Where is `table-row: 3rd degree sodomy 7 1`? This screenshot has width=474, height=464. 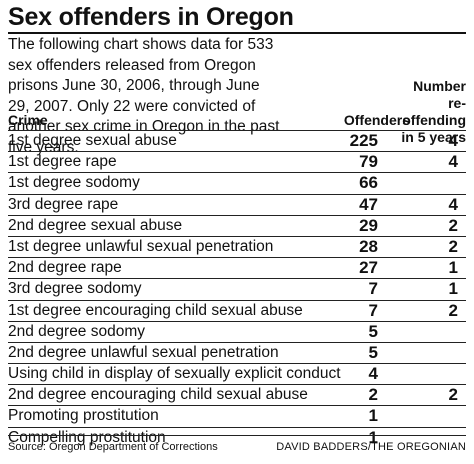 table-row: 3rd degree sodomy 7 1 is located at coordinates (237, 288).